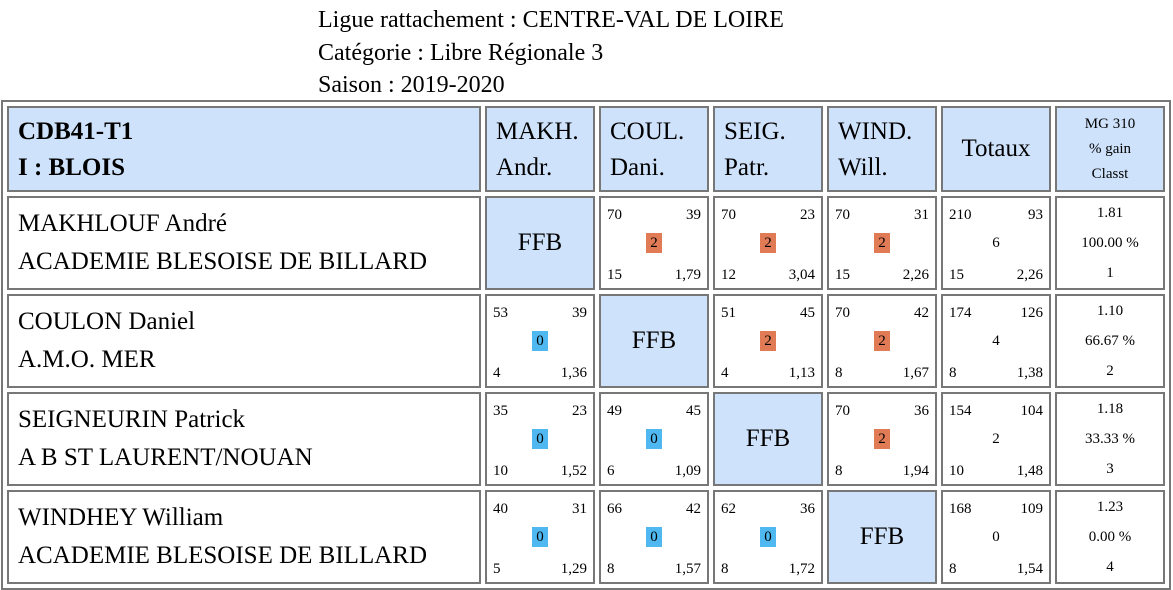 The height and width of the screenshot is (590, 1173). What do you see at coordinates (801, 569) in the screenshot?
I see `match-average: 1,72` at bounding box center [801, 569].